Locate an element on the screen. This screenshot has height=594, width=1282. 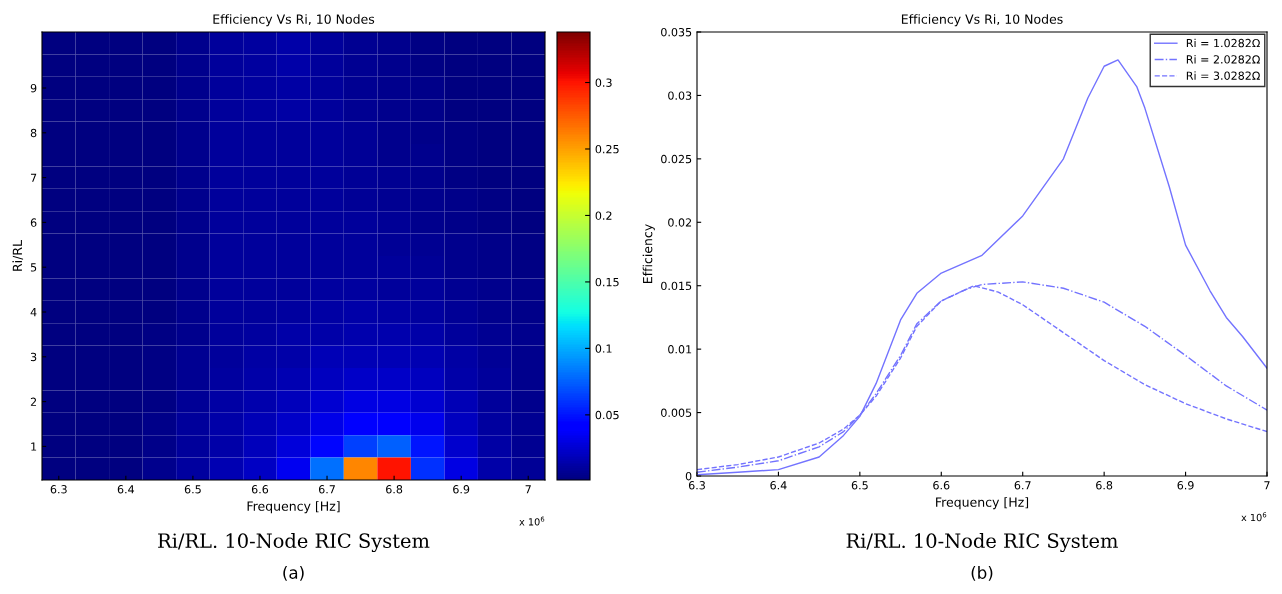
y-tick-label: 3 is located at coordinates (33, 357).